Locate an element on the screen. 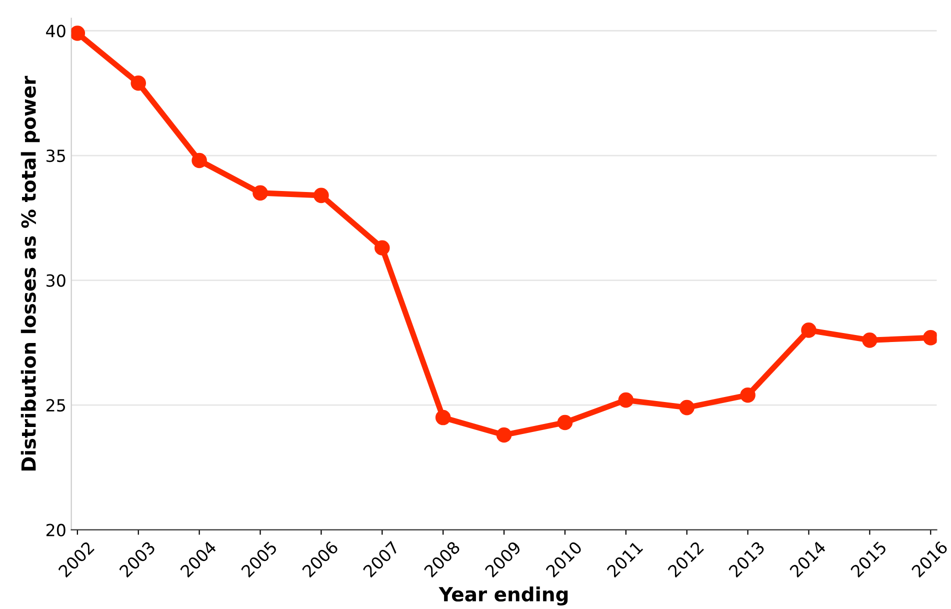 The height and width of the screenshot is (609, 951). y-tick-label: 35 is located at coordinates (56, 155).